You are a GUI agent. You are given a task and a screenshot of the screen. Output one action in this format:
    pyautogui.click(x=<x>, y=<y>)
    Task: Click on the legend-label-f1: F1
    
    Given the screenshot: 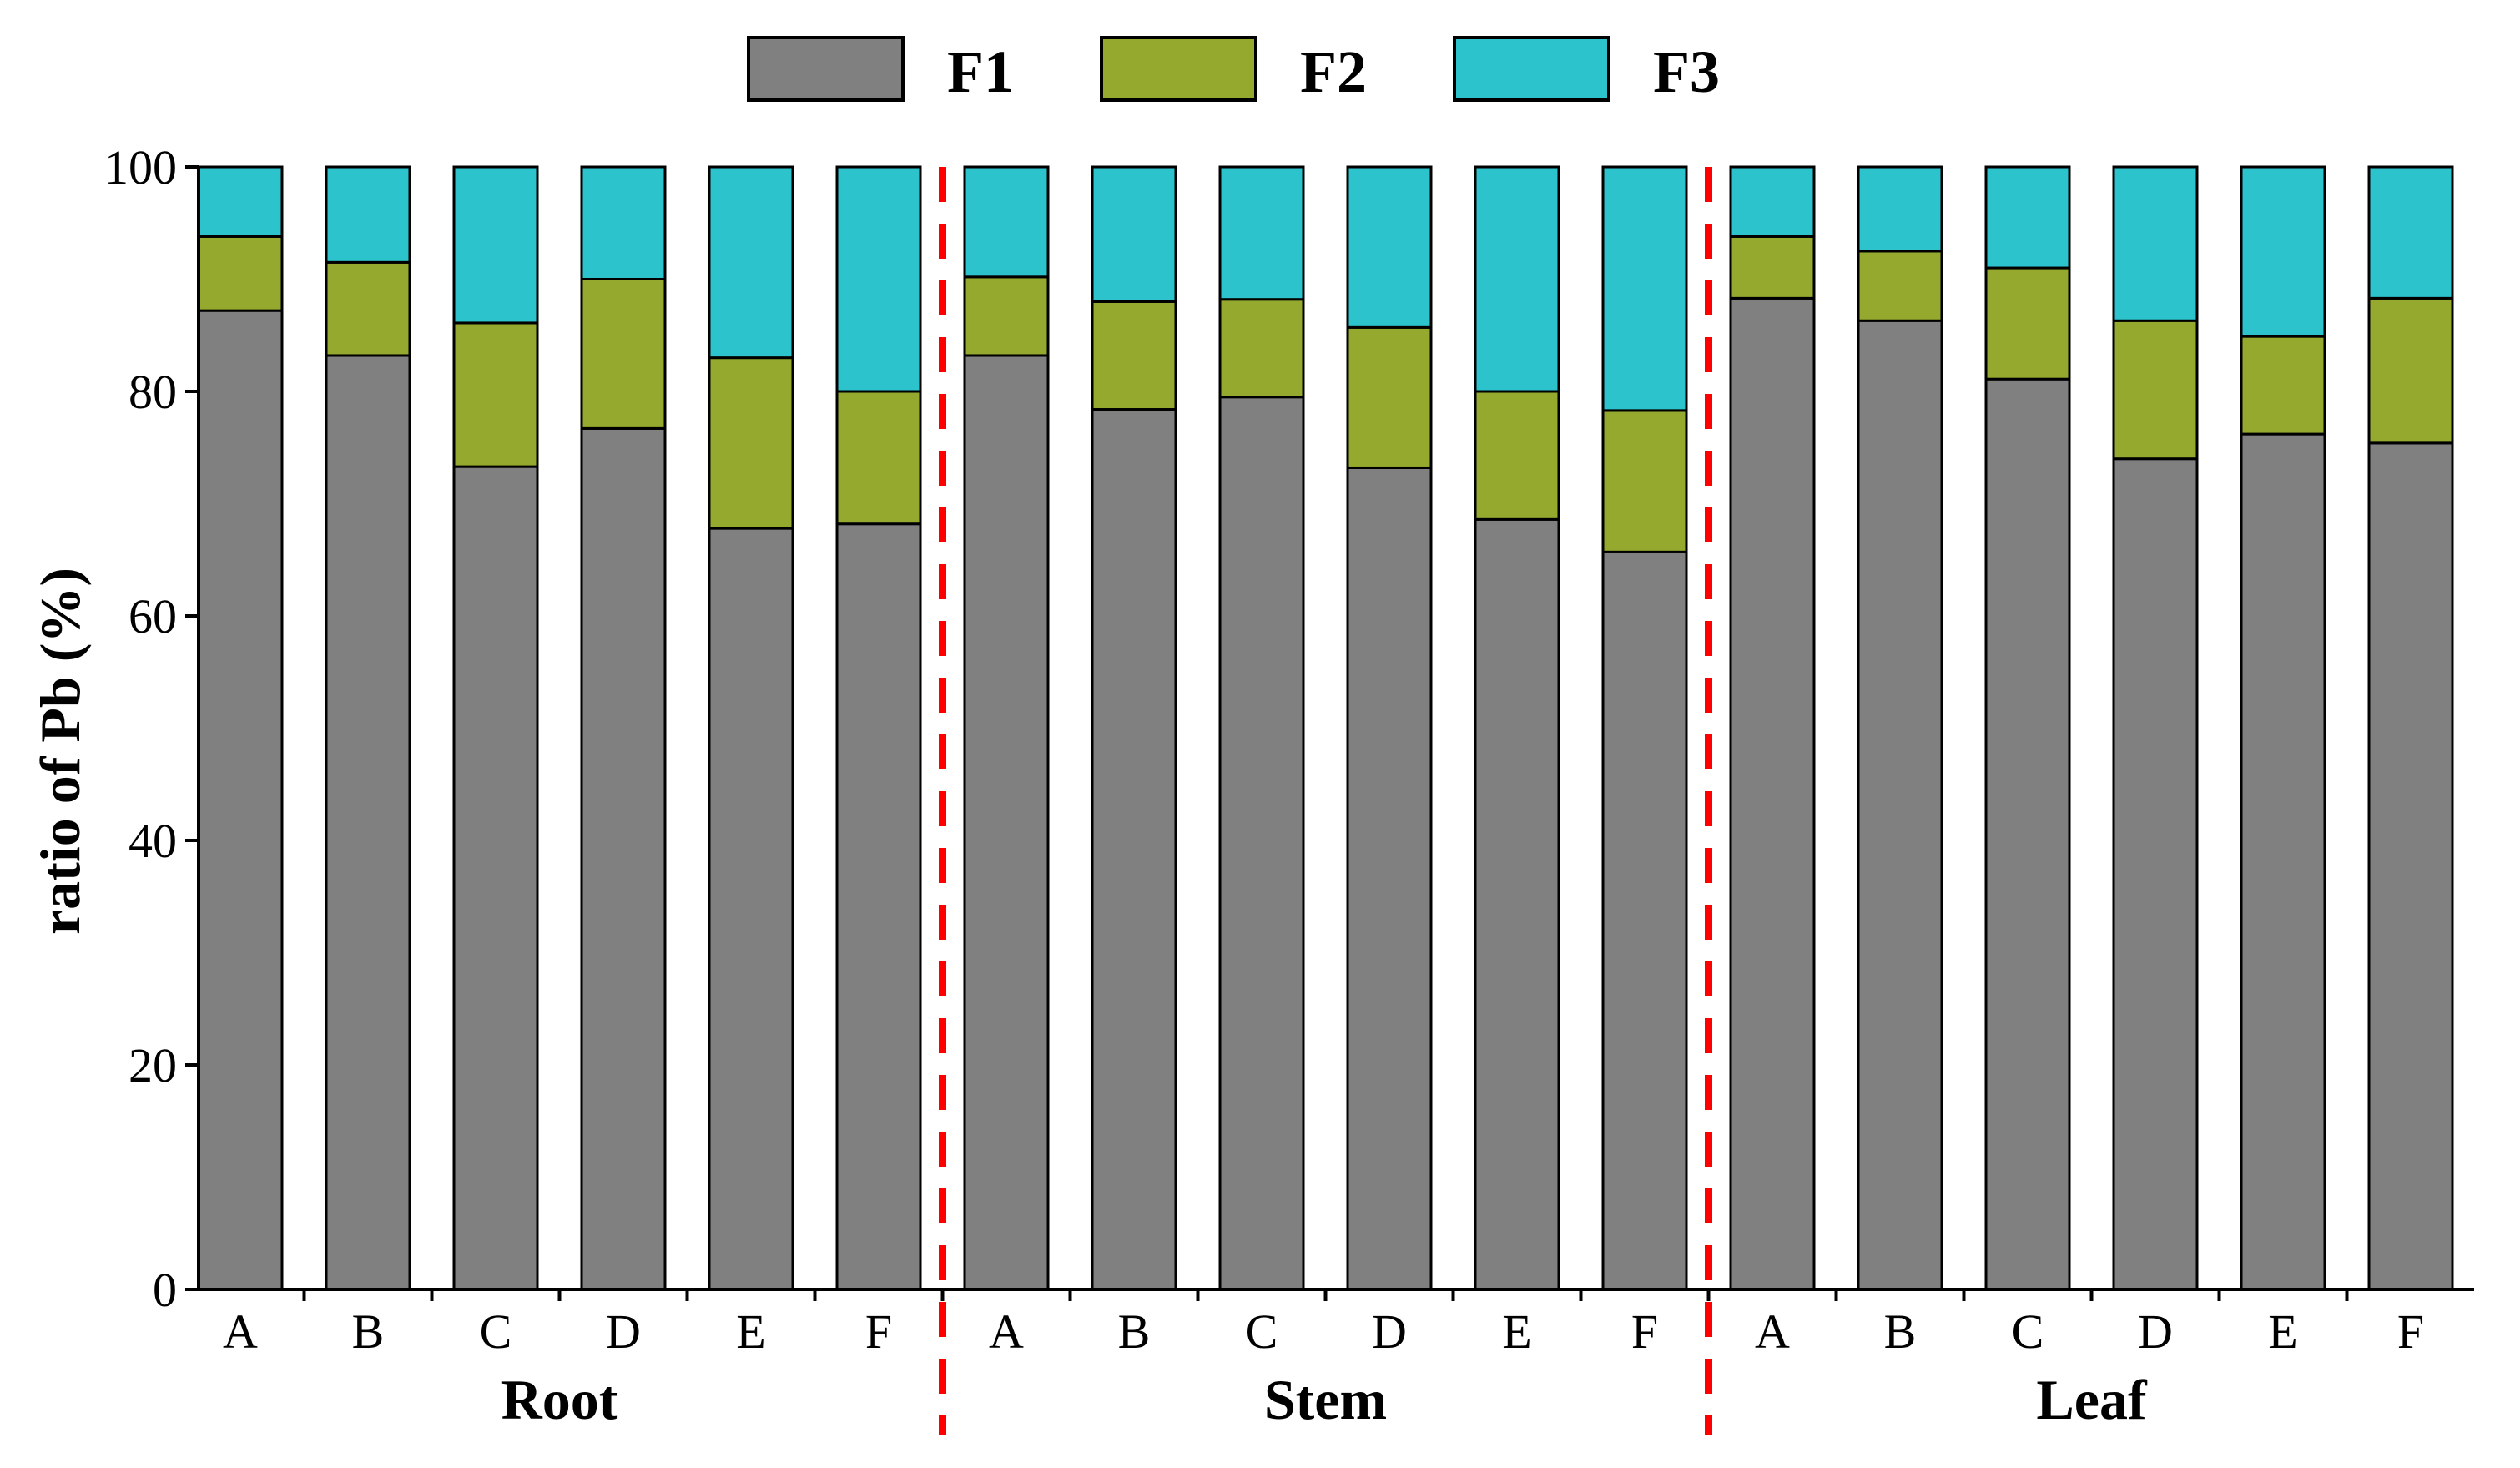 What is the action you would take?
    pyautogui.click(x=981, y=71)
    